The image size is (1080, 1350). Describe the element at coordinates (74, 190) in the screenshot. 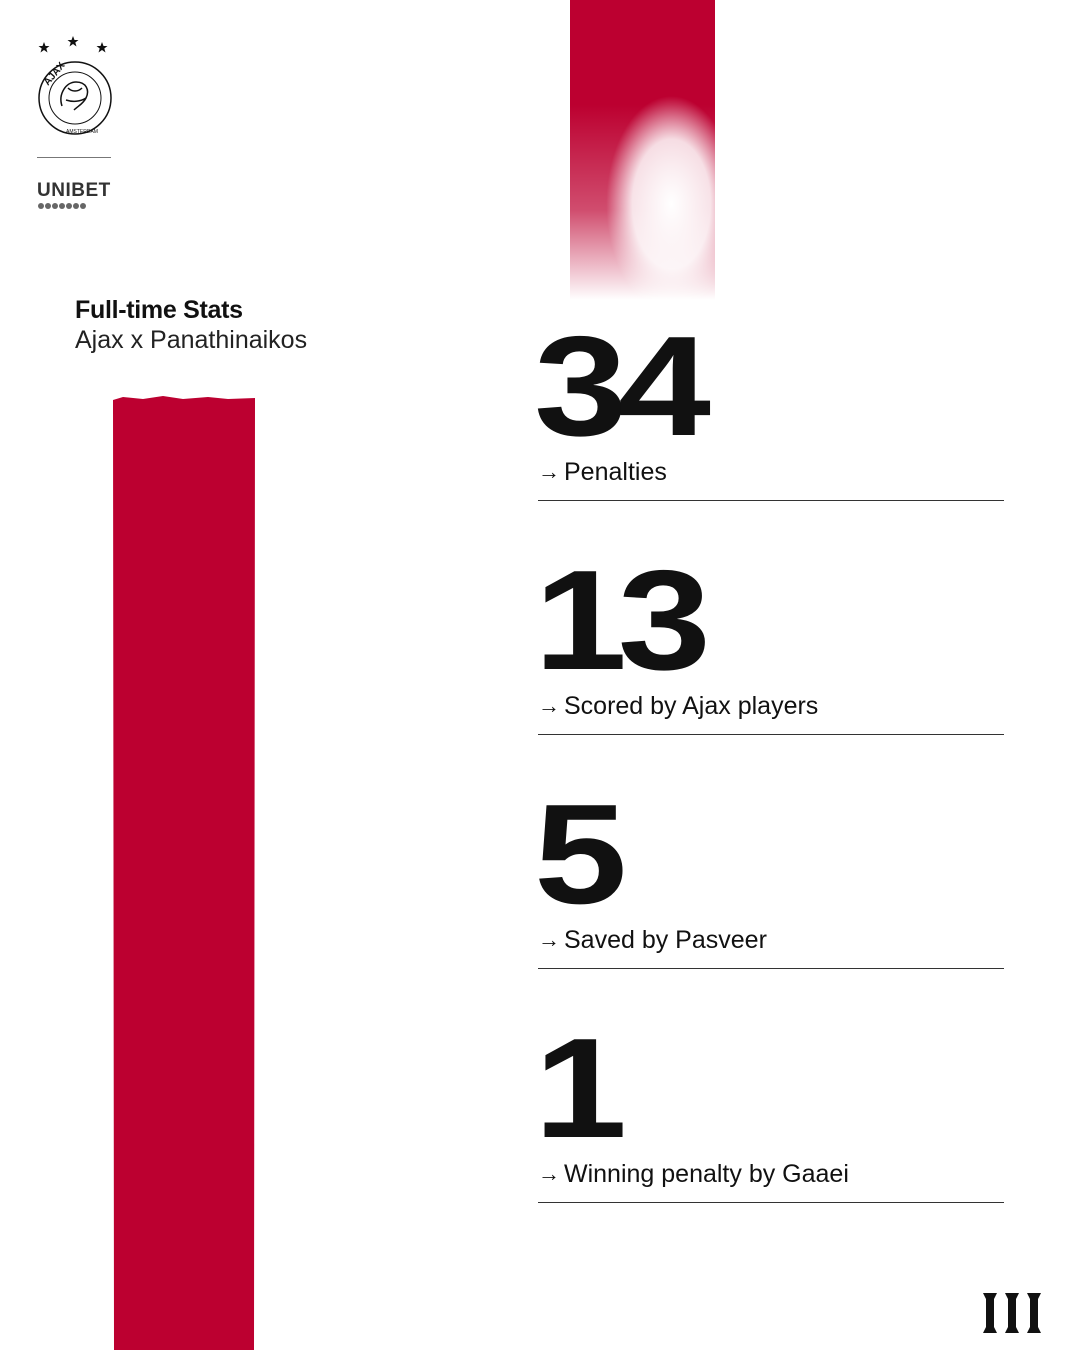

I see `sponsor-logo: UNIBET` at that location.